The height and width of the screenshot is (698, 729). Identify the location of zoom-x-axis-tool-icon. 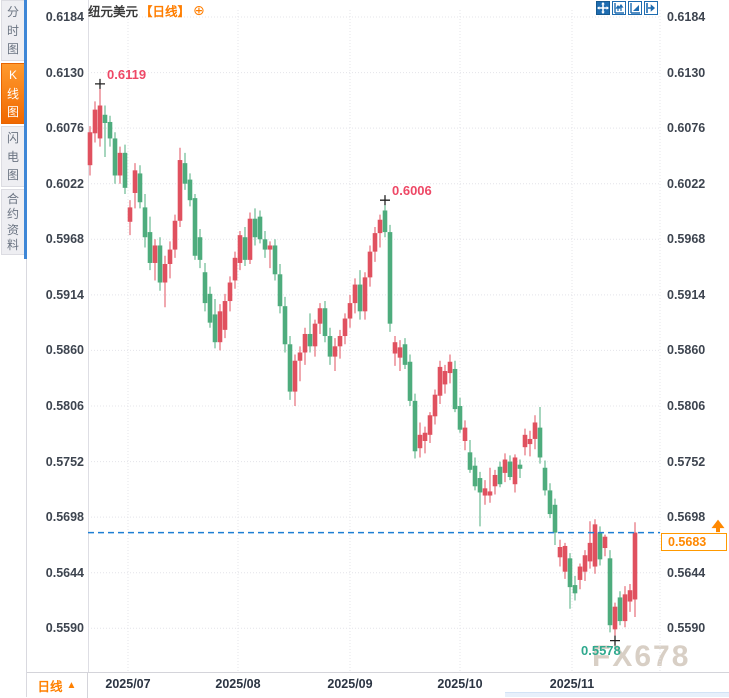
(635, 8).